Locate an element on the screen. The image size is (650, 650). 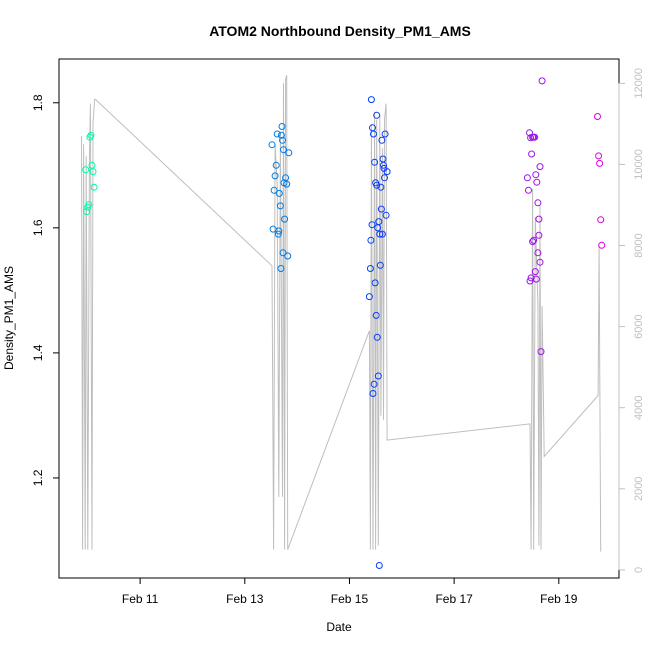
x-tick-label: Feb 17 is located at coordinates (454, 599).